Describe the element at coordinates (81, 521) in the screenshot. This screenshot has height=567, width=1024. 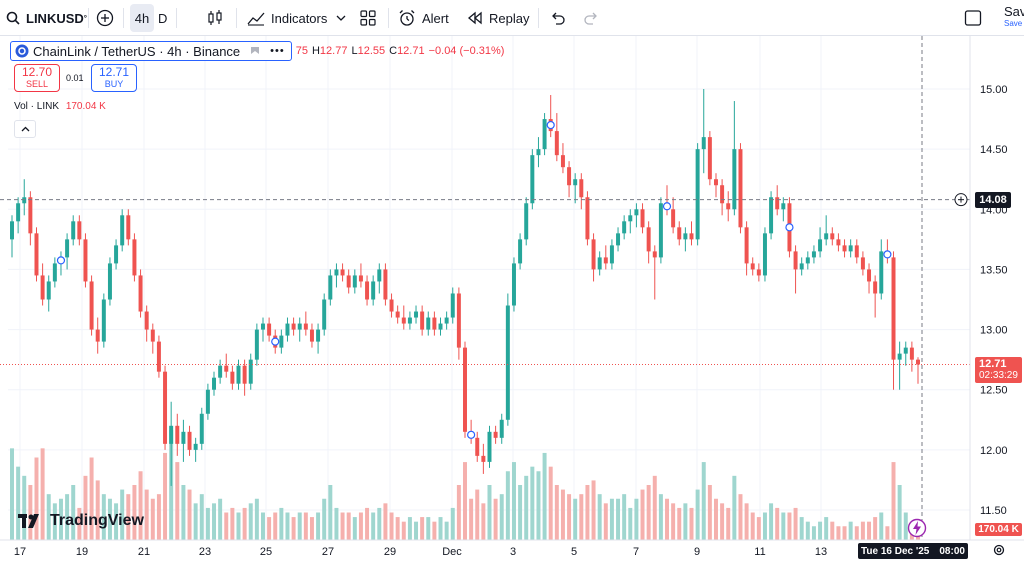
I see `tradingview-logo: TradingView` at that location.